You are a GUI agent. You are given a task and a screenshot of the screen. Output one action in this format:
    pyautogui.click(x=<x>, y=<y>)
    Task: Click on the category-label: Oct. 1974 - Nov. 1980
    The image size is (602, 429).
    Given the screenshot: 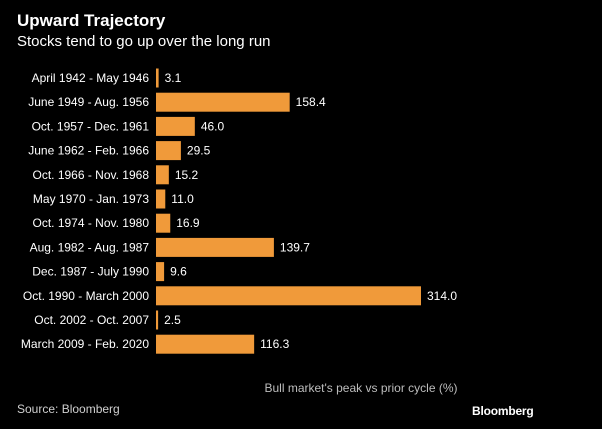 What is the action you would take?
    pyautogui.click(x=90, y=223)
    